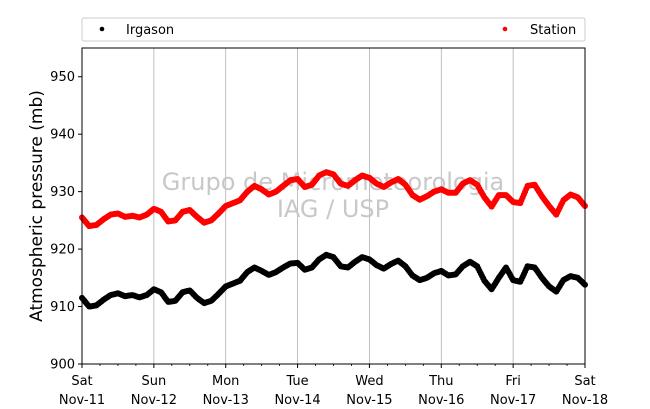  I want to click on x-tick-label-day: Mon, so click(225, 381).